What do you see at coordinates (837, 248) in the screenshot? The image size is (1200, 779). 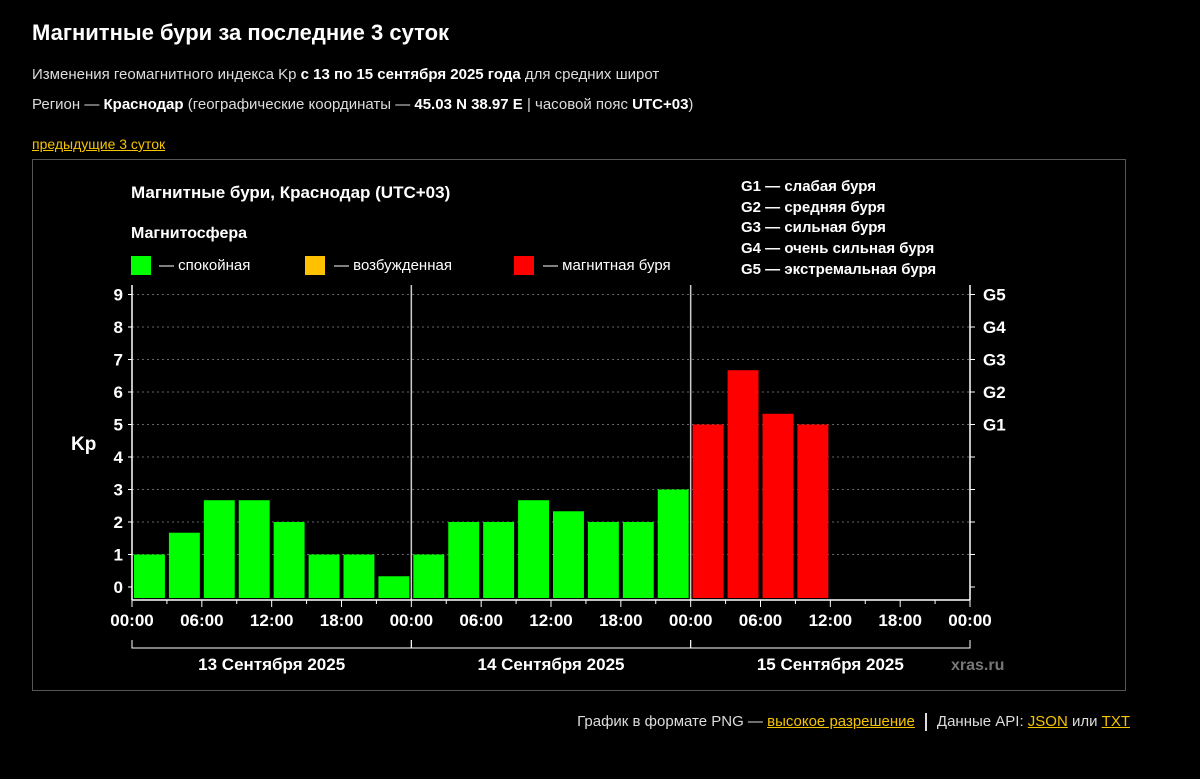 I see `g-legend-4: G4 — очень сильная буря` at bounding box center [837, 248].